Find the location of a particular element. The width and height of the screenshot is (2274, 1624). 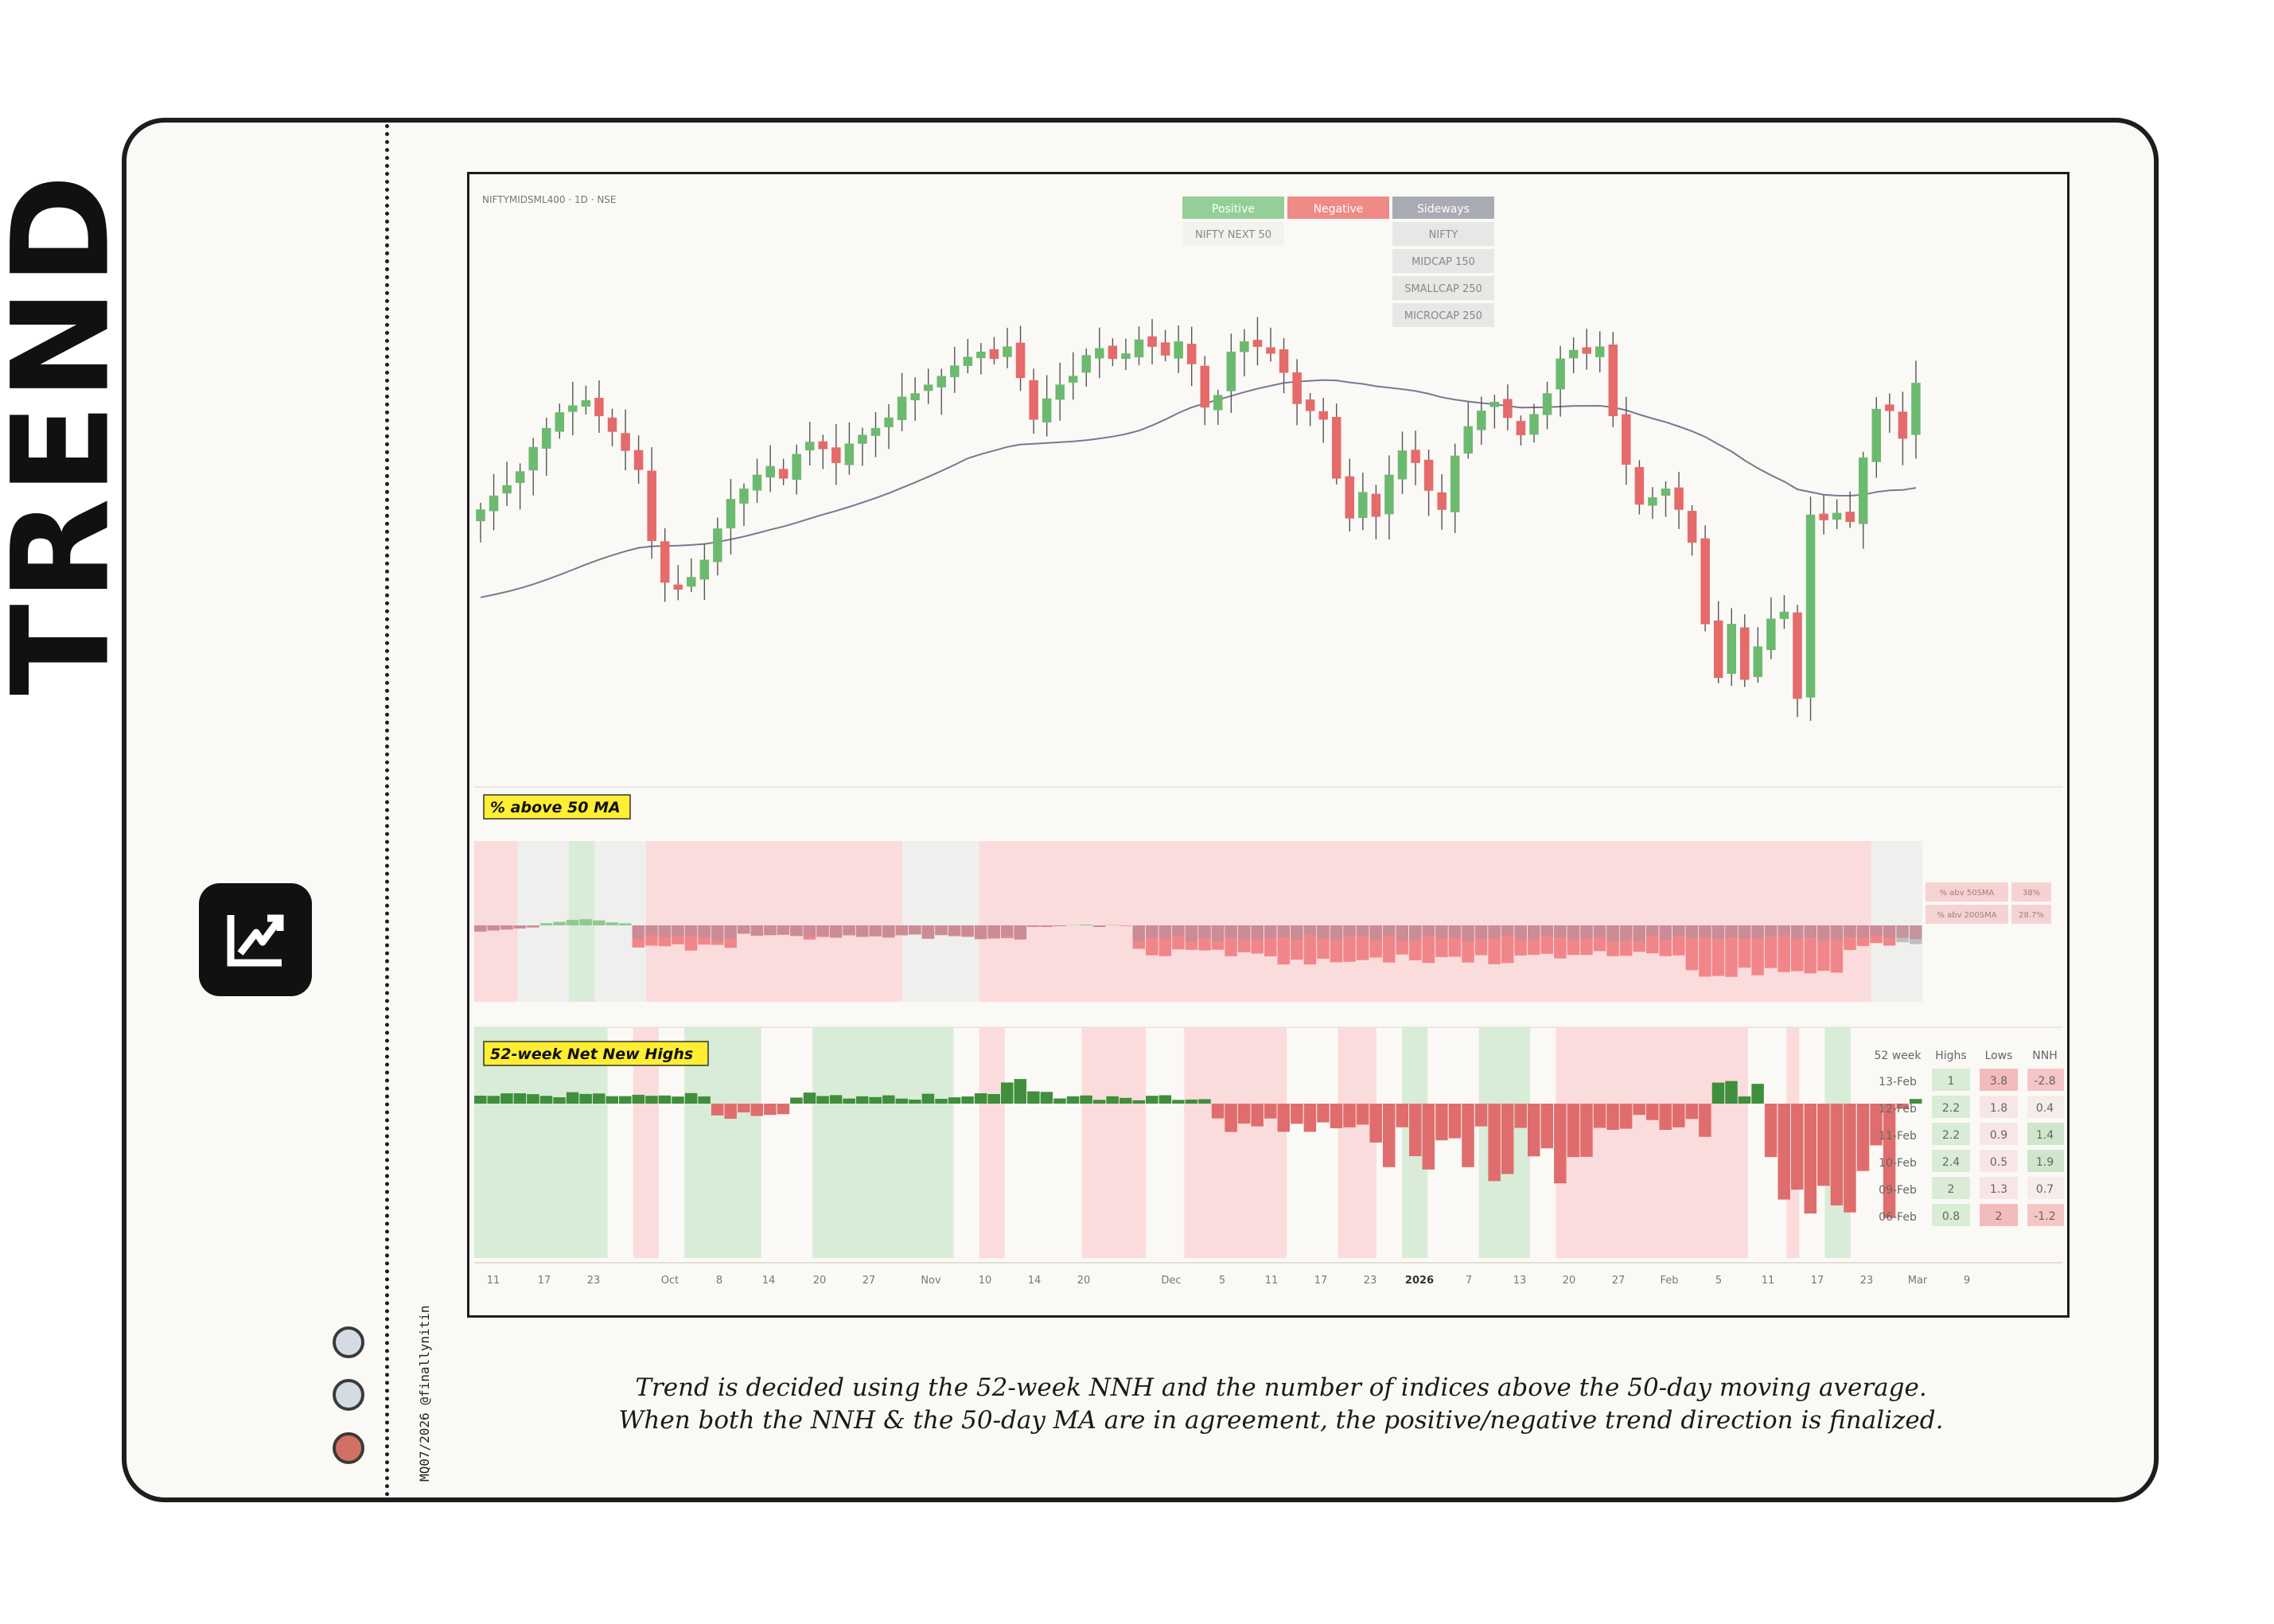

legend-header: Positive is located at coordinates (1233, 209).